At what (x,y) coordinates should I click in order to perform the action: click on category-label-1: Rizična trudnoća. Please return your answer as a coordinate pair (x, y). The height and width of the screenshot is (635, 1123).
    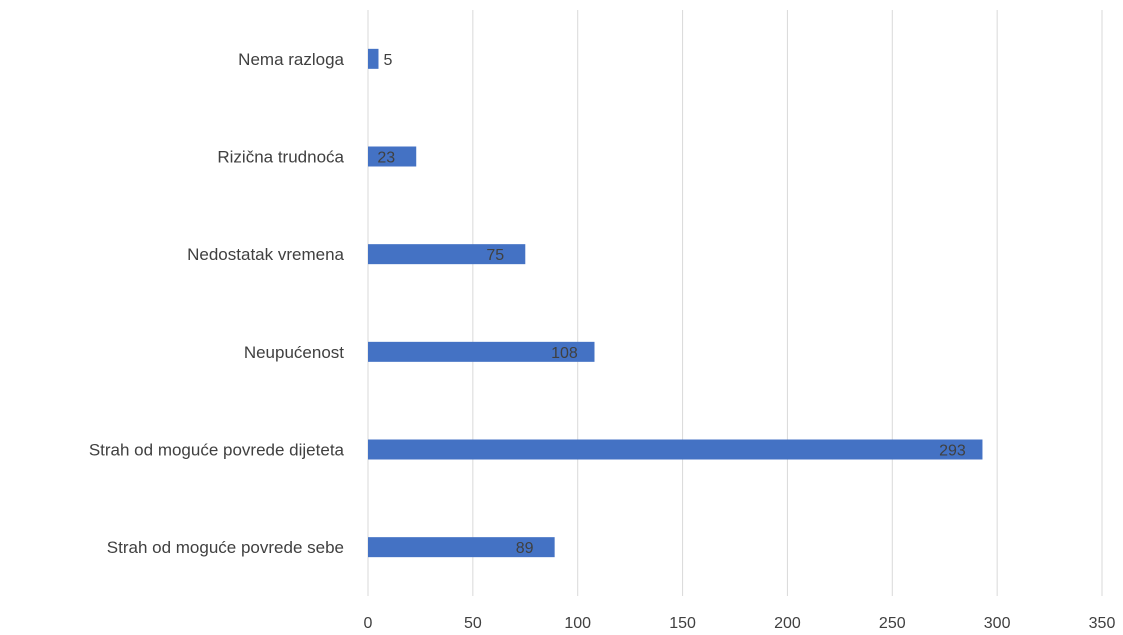
    Looking at the image, I should click on (280, 157).